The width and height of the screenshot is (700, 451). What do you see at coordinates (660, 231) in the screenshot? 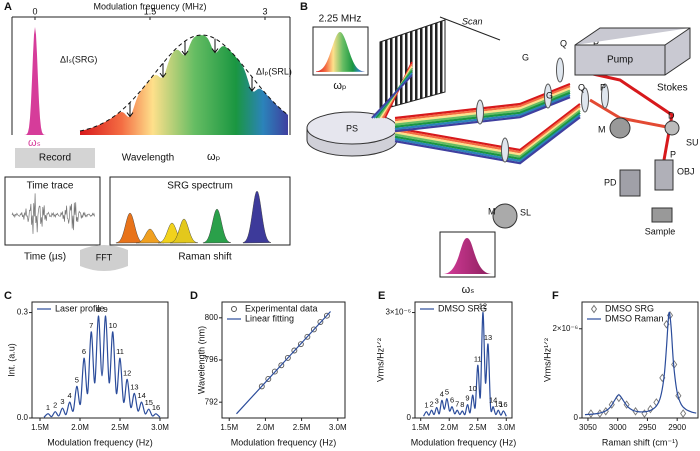
I see `label: Sample` at bounding box center [660, 231].